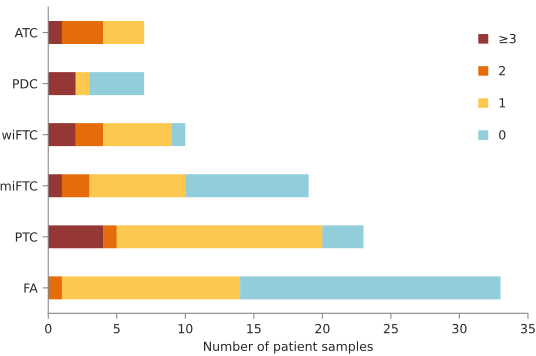 The width and height of the screenshot is (536, 356). Describe the element at coordinates (26, 33) in the screenshot. I see `y-tick-label: ATC` at that location.